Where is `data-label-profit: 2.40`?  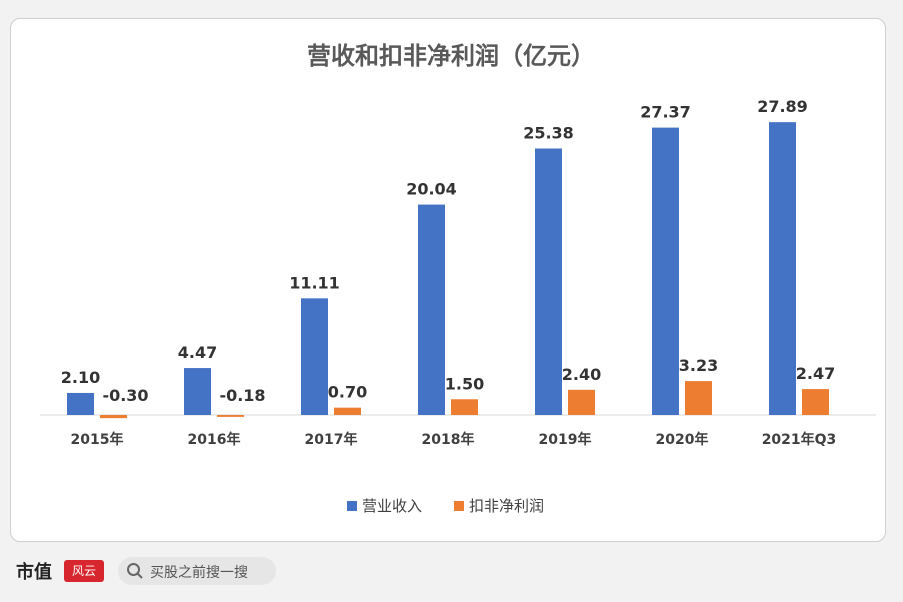
data-label-profit: 2.40 is located at coordinates (581, 374).